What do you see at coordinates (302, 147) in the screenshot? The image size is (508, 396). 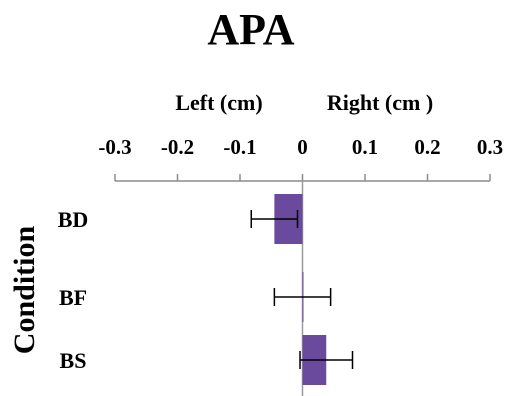 I see `x-tick-label: 0` at bounding box center [302, 147].